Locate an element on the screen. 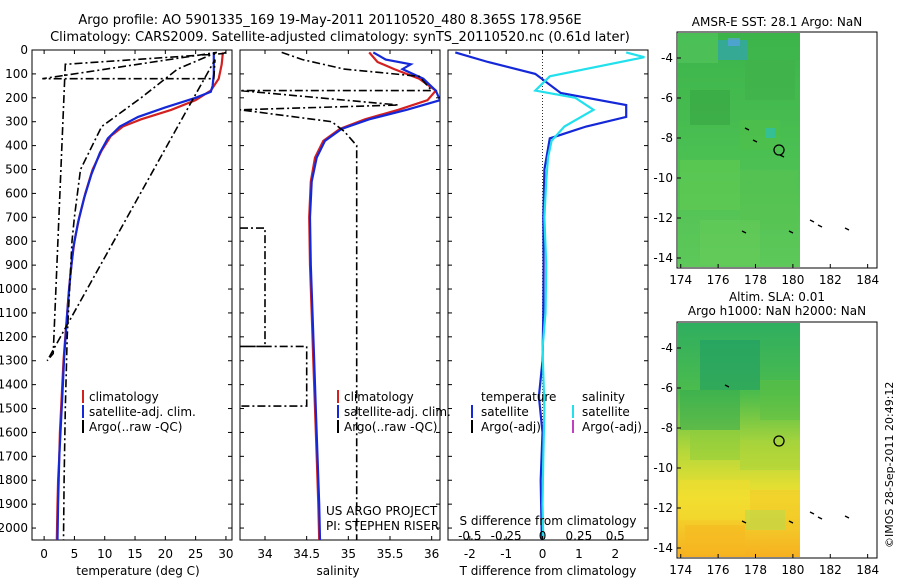 This screenshot has width=900, height=584. xtick-label: 35.5 is located at coordinates (390, 554).